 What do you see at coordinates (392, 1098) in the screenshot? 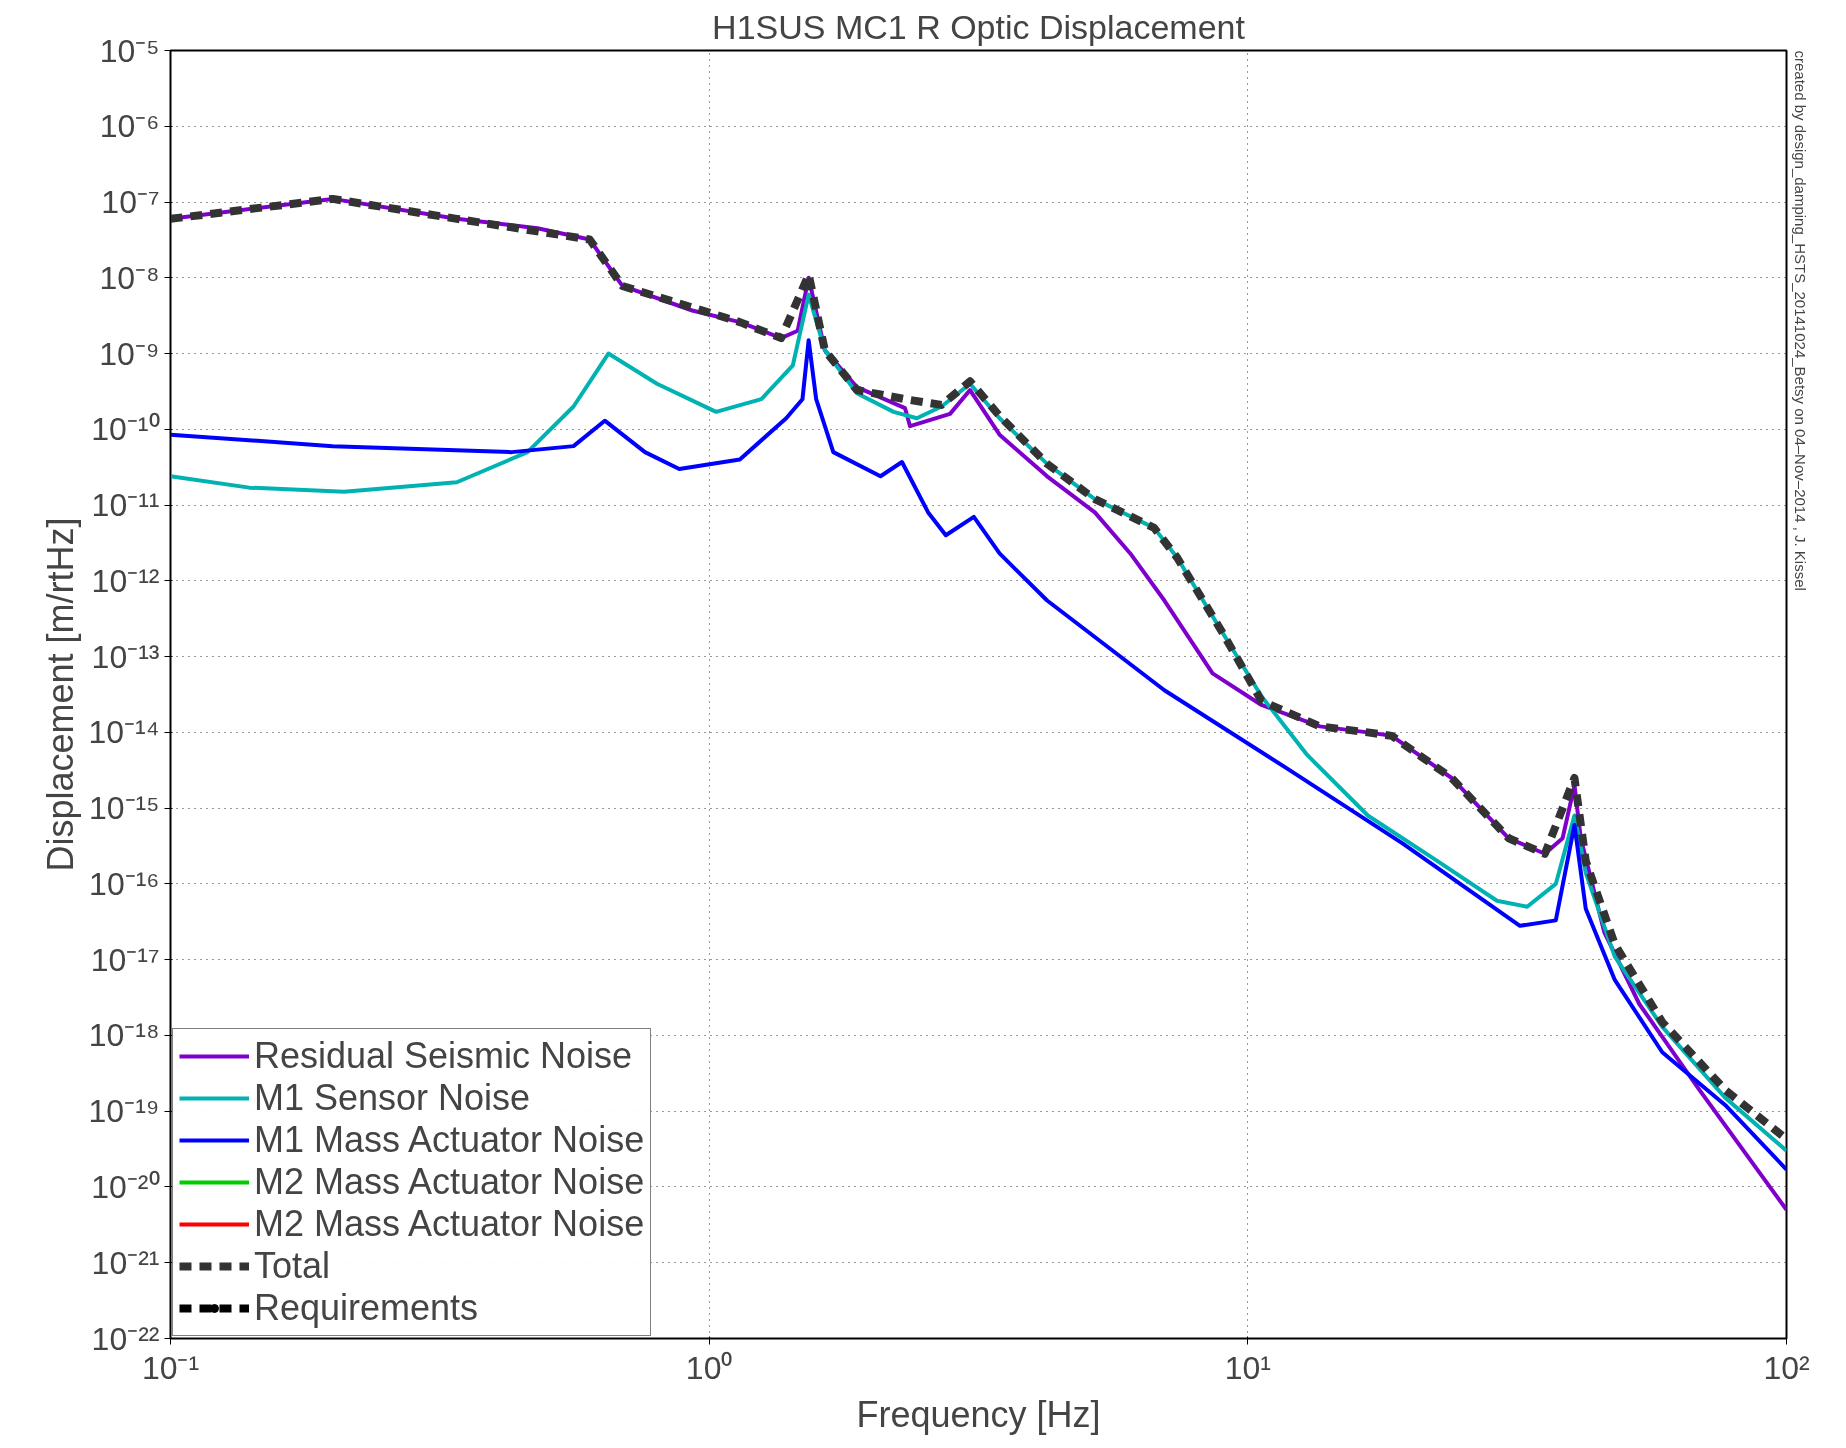
I see `legend-label: M1 Sensor Noise` at bounding box center [392, 1098].